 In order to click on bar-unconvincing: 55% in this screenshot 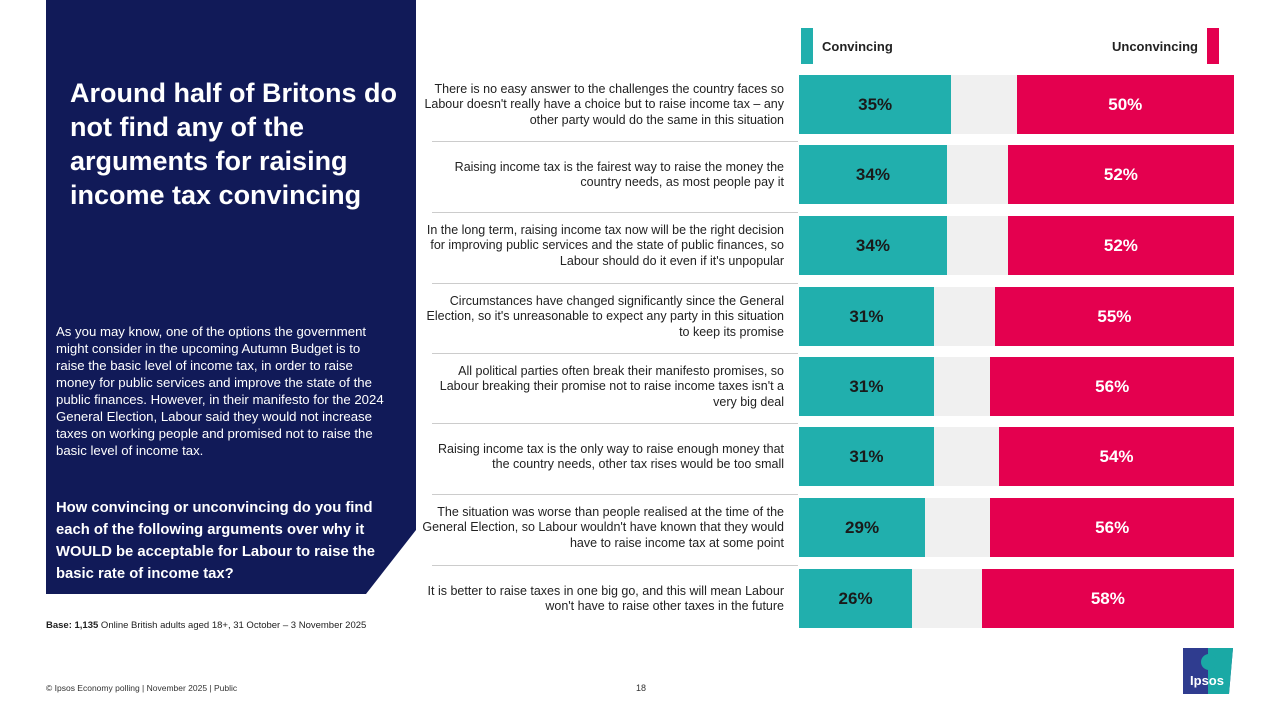, I will do `click(1114, 316)`.